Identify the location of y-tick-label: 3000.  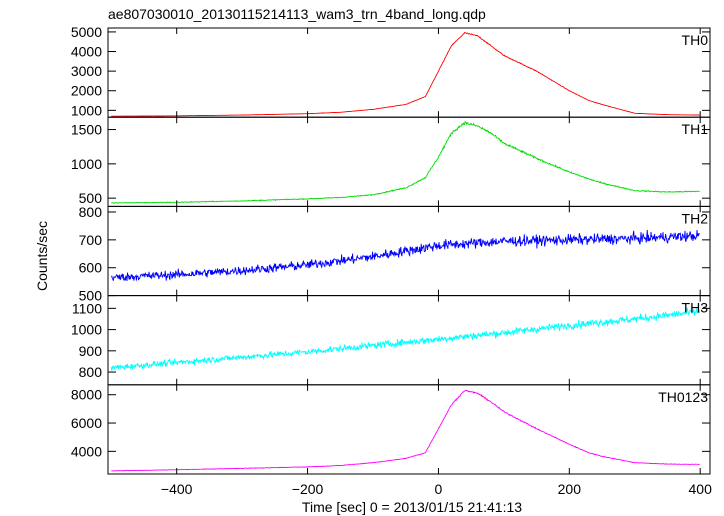
(86, 71).